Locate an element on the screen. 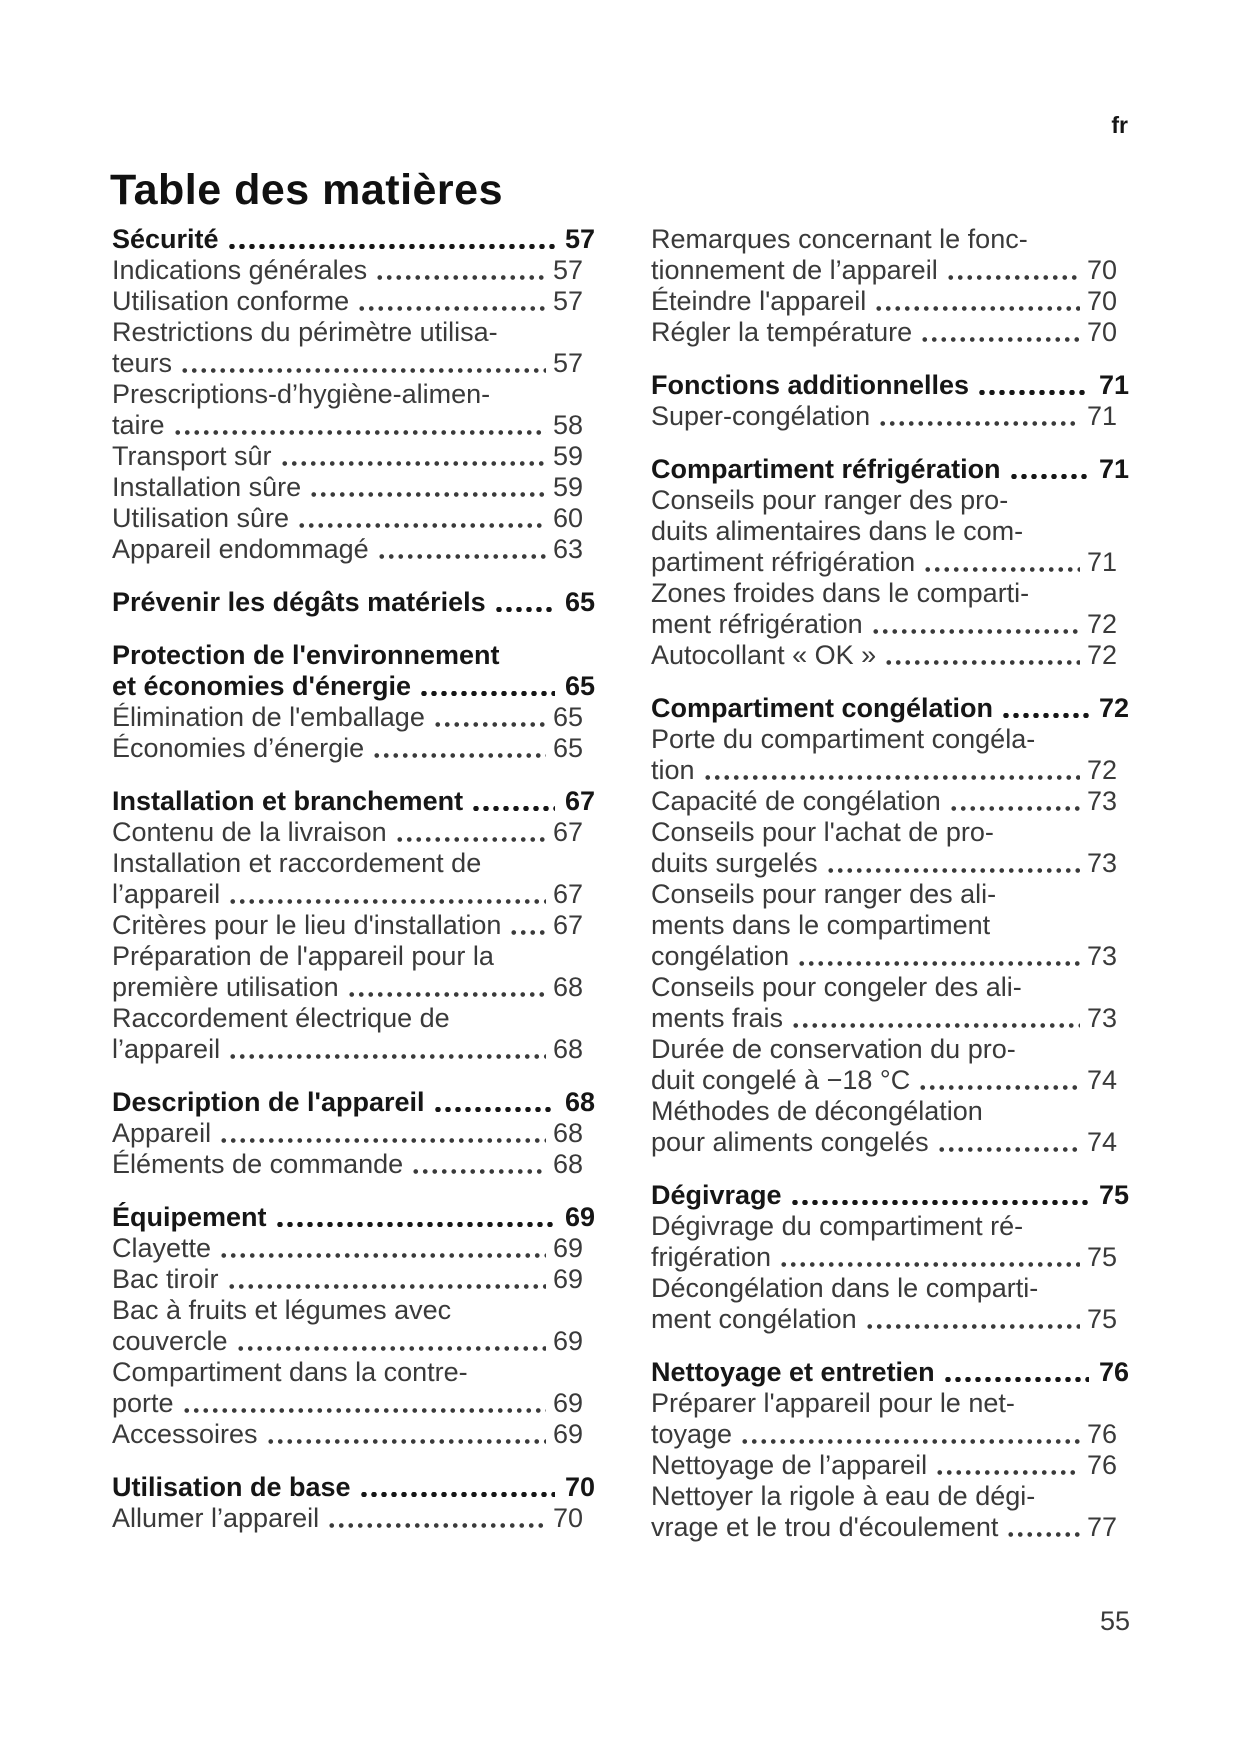 Image resolution: width=1241 pixels, height=1754 pixels. toc-entry-text: Nettoyage et entretien is located at coordinates (793, 1372).